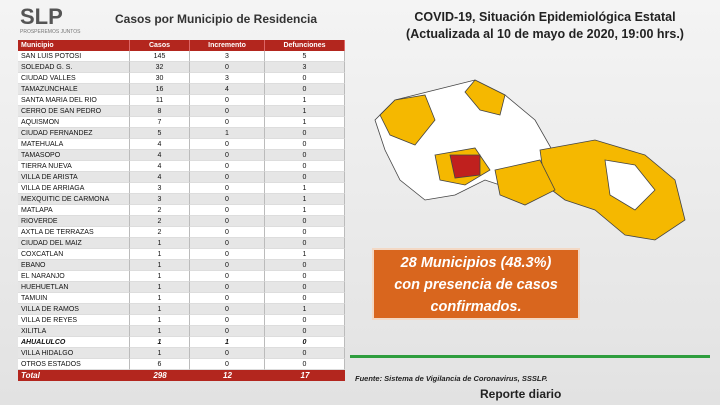 This screenshot has width=720, height=405. Describe the element at coordinates (74, 287) in the screenshot. I see `table-cell: HUEHUETLAN` at that location.